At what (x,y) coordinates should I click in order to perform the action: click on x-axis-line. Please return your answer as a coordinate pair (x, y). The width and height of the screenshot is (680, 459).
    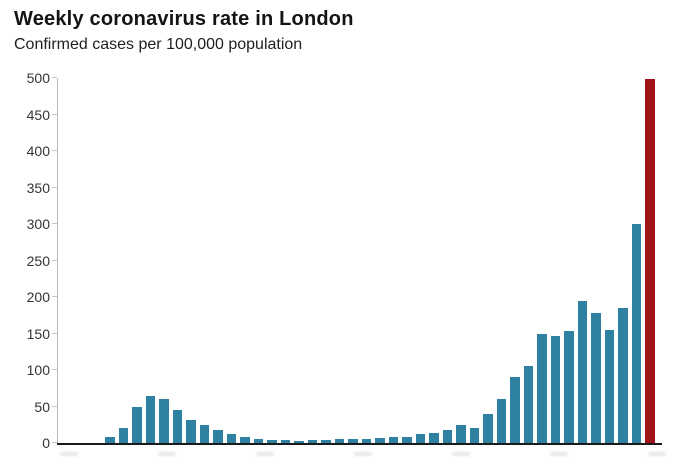
    Looking at the image, I should click on (359, 444).